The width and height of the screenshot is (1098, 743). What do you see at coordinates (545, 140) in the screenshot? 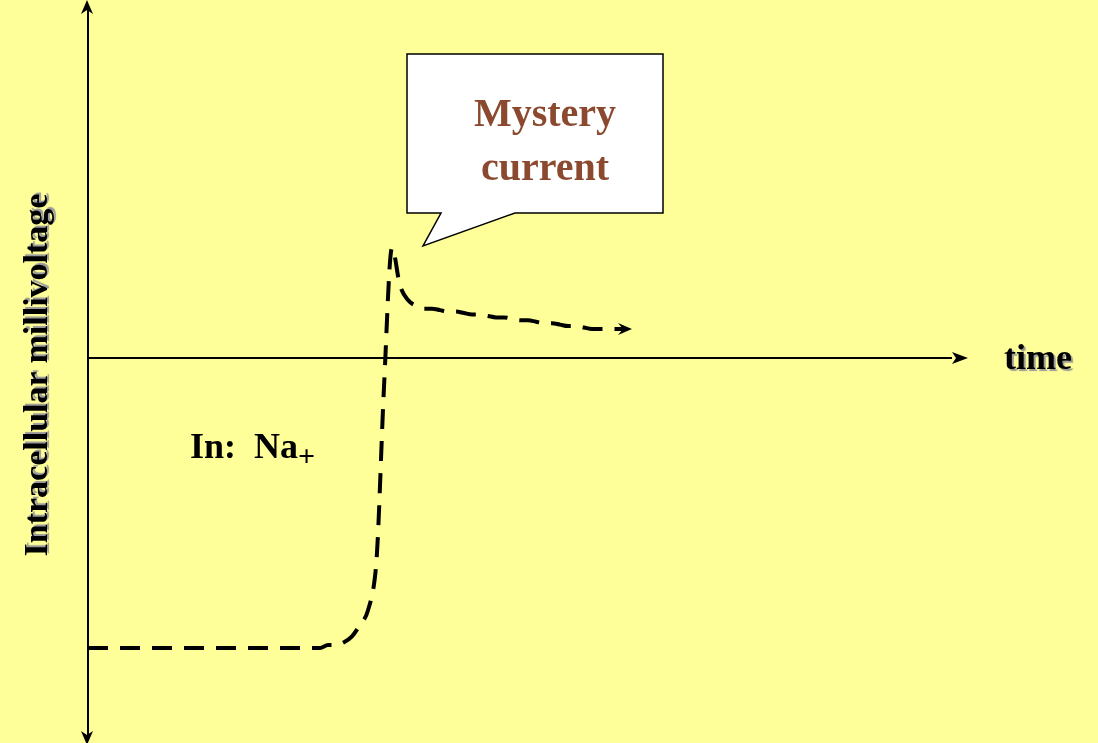
I see `text: Mystery current` at bounding box center [545, 140].